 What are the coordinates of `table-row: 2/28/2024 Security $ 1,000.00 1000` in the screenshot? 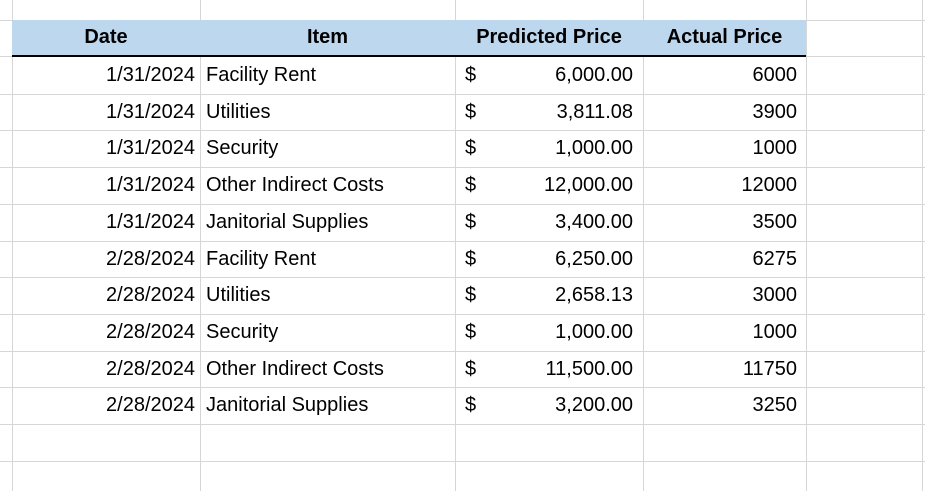 It's located at (409, 332).